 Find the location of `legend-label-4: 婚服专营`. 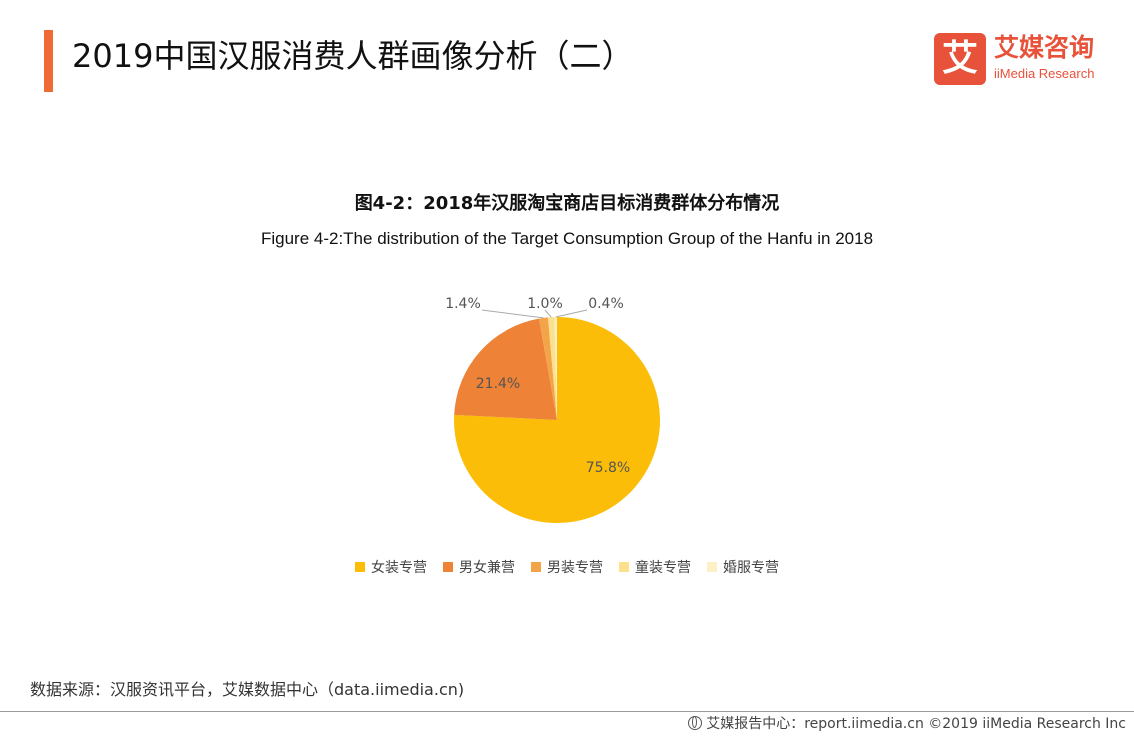

legend-label-4: 婚服专营 is located at coordinates (751, 568).